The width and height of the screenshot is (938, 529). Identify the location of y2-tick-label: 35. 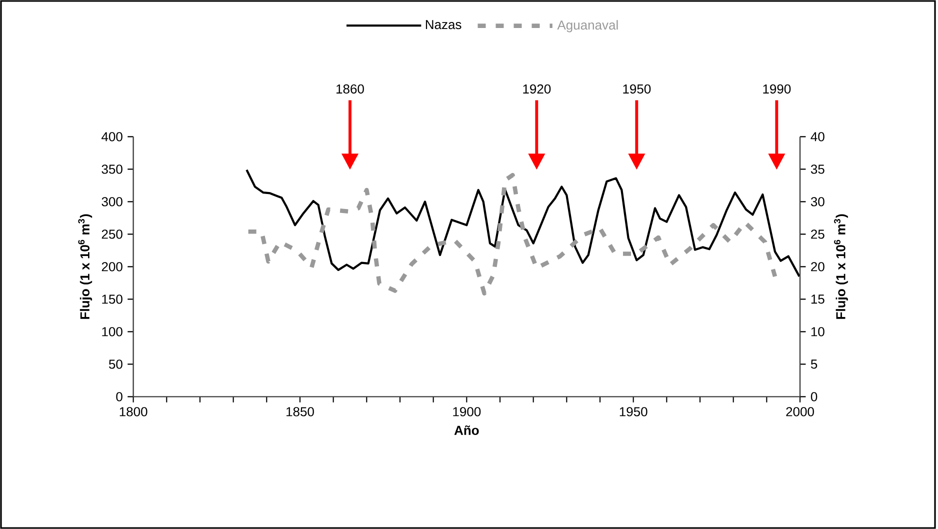
(817, 169).